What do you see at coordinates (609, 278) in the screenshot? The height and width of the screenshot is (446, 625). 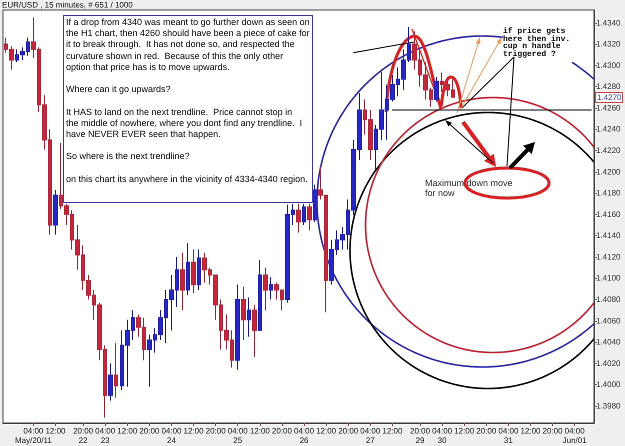 I see `y-tick-label: 1.4100` at bounding box center [609, 278].